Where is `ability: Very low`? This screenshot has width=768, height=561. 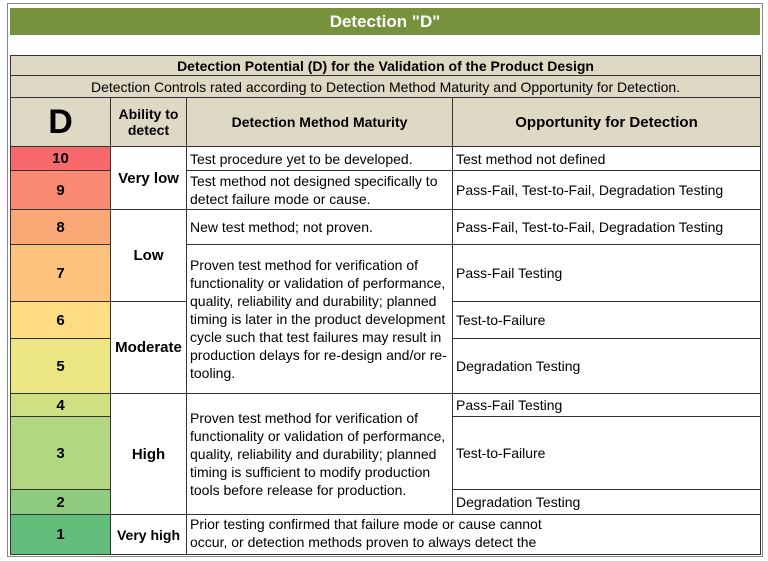 ability: Very low is located at coordinates (148, 178).